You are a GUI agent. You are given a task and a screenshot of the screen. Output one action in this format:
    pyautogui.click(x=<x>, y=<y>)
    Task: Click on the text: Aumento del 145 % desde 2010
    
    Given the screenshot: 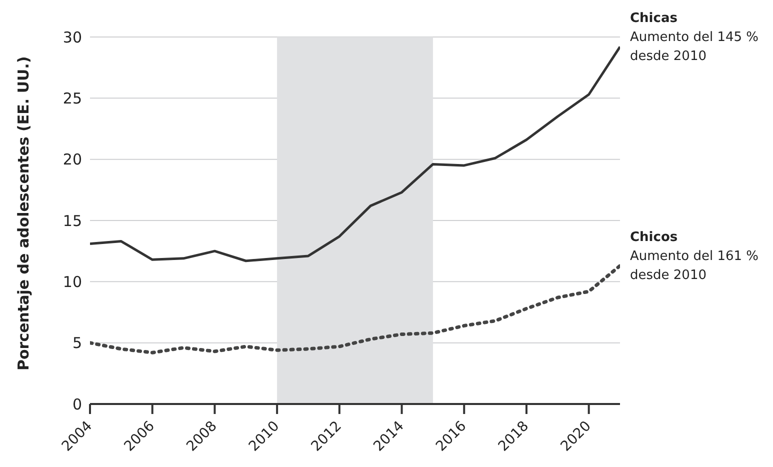 What is the action you would take?
    pyautogui.click(x=695, y=47)
    